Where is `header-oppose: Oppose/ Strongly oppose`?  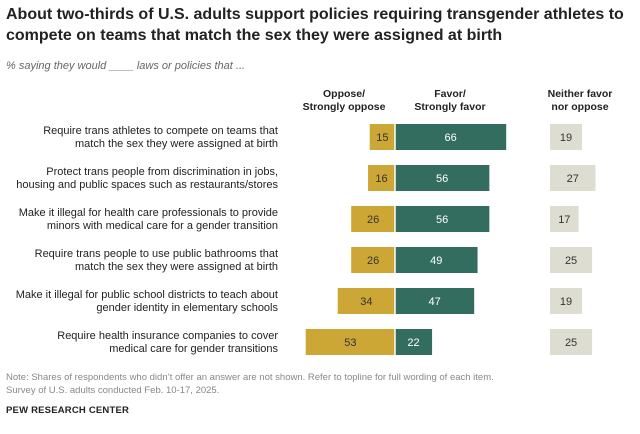
header-oppose: Oppose/ Strongly oppose is located at coordinates (344, 101).